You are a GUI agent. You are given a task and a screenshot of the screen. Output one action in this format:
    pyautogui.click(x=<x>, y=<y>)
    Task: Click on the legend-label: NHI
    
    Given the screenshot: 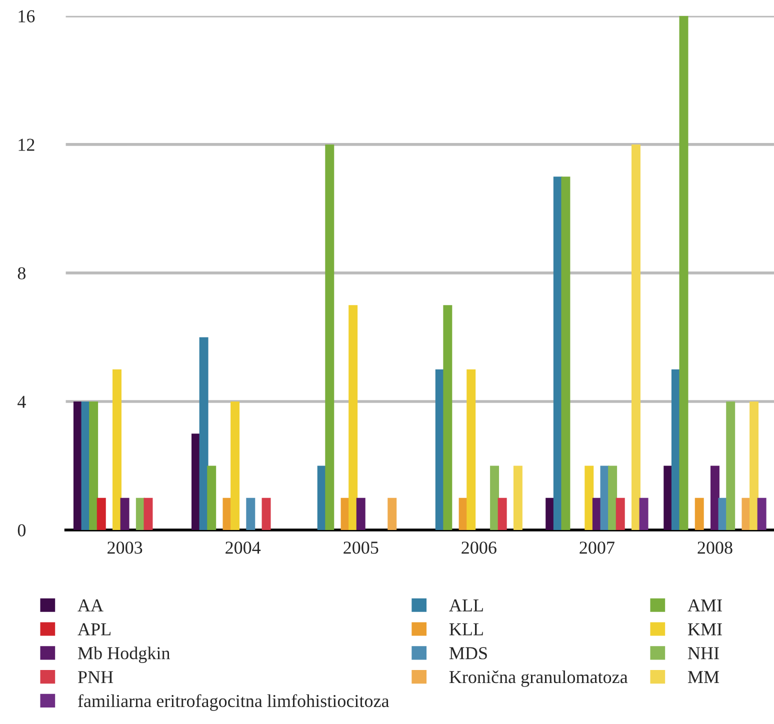 What is the action you would take?
    pyautogui.click(x=703, y=653)
    